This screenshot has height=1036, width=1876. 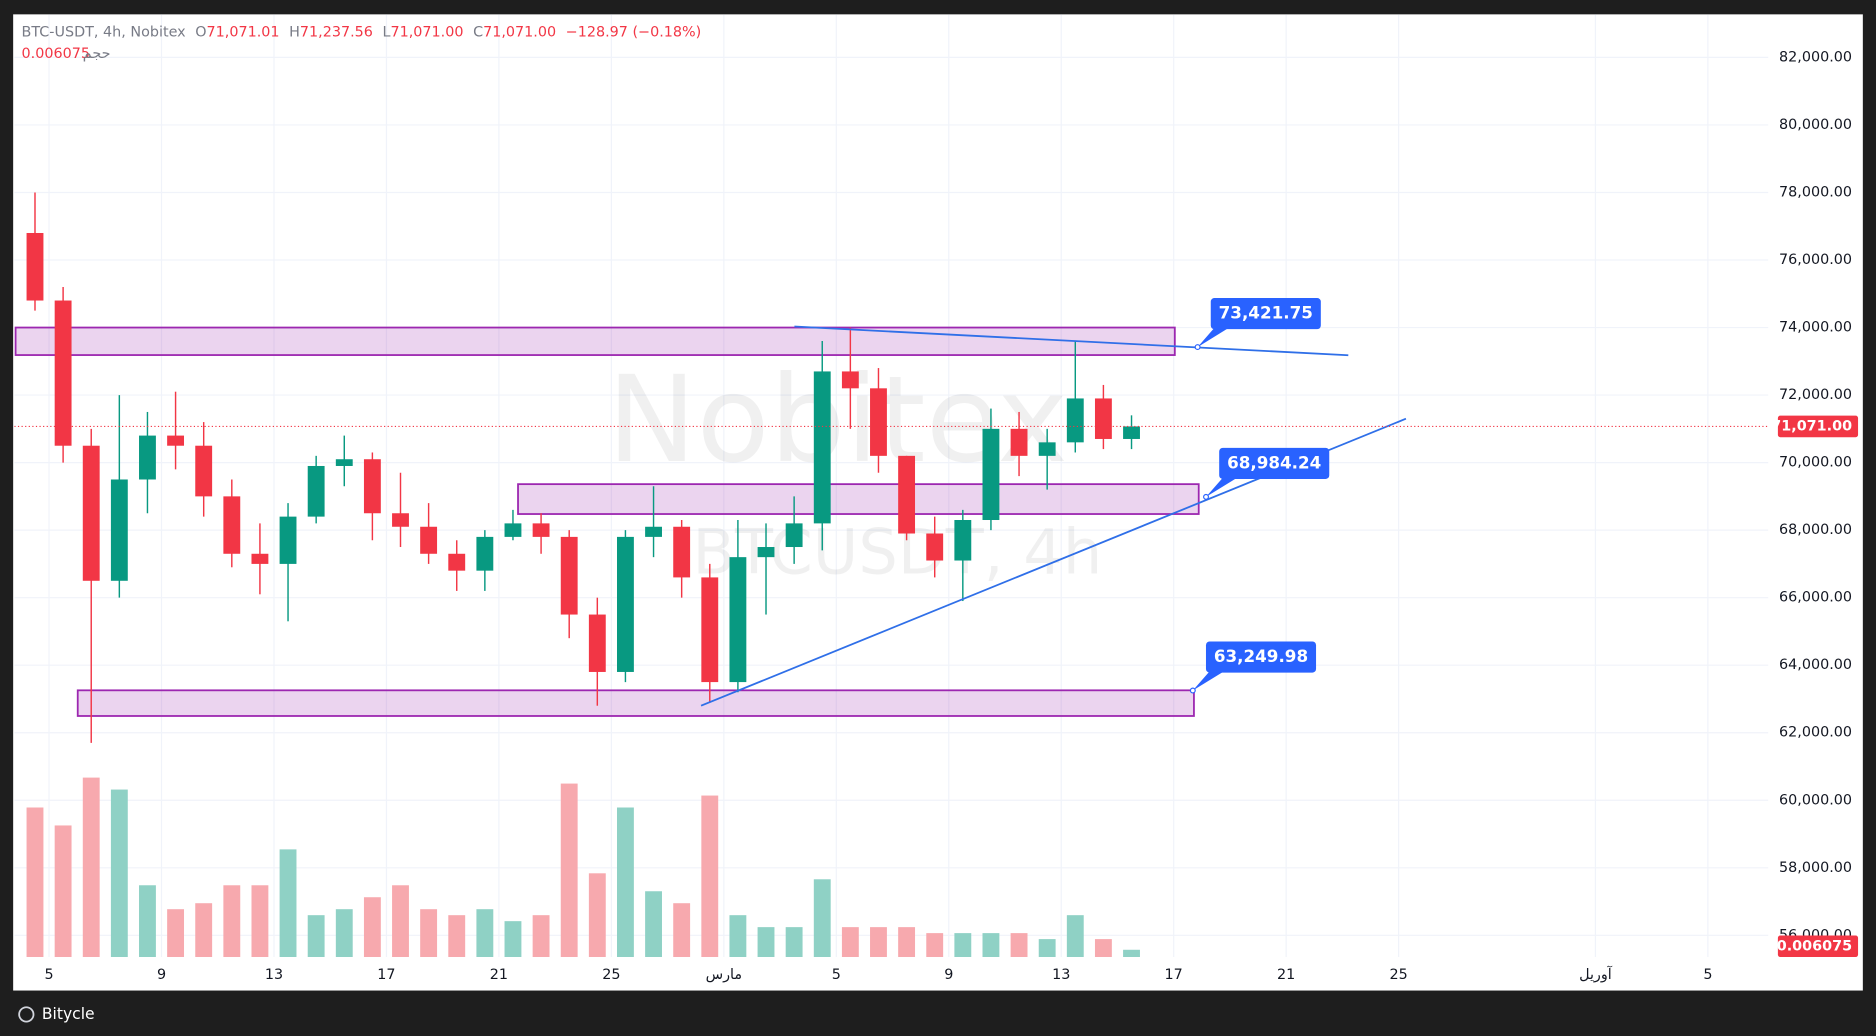 What do you see at coordinates (1815, 665) in the screenshot?
I see `y-tick-label: 64,000.00` at bounding box center [1815, 665].